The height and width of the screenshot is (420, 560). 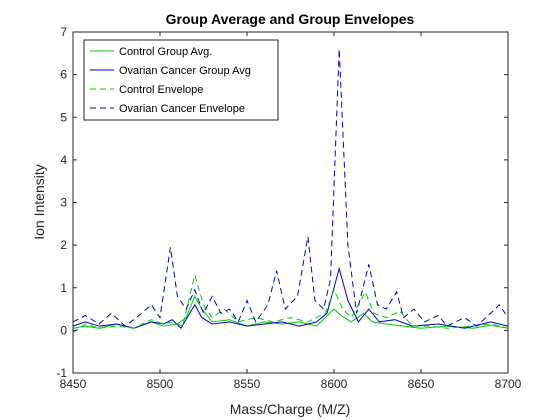 I want to click on chart-title: Group Average and Group Envelopes, so click(x=290, y=19).